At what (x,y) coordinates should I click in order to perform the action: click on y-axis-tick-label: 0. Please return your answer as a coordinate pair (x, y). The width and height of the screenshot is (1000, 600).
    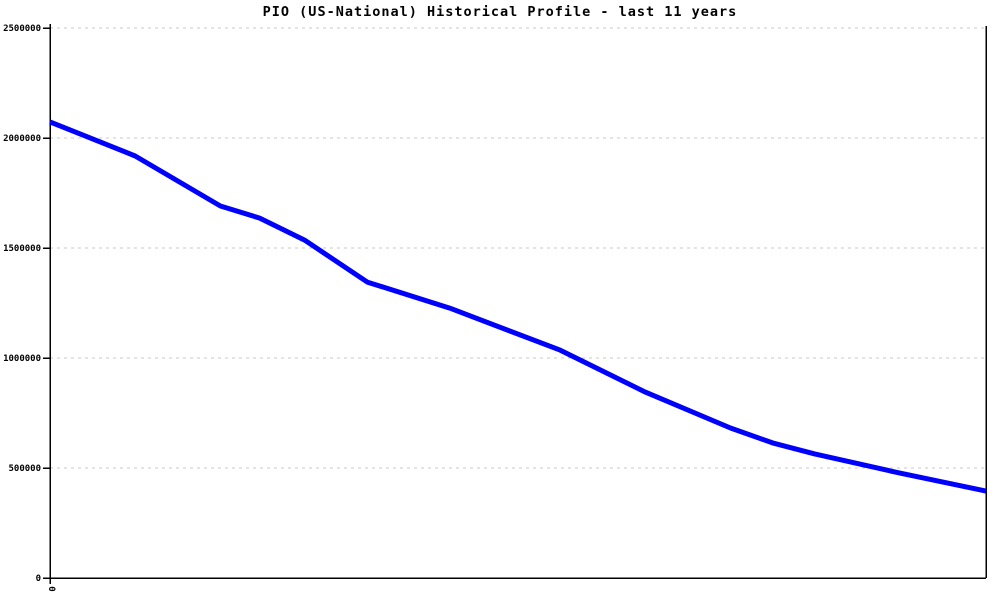
    Looking at the image, I should click on (38, 579).